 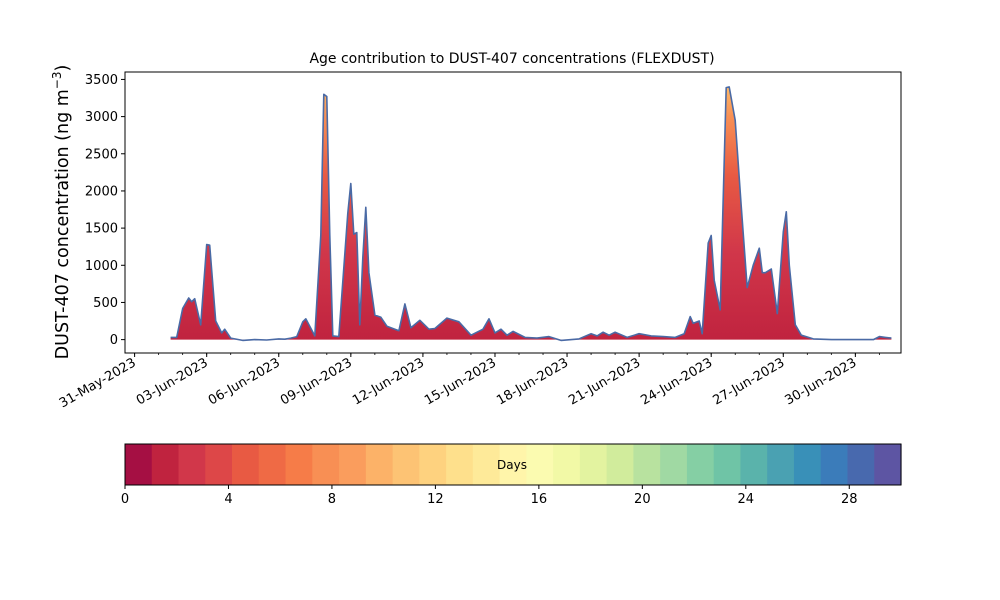 What do you see at coordinates (228, 499) in the screenshot?
I see `colorbar-tick-label: 4` at bounding box center [228, 499].